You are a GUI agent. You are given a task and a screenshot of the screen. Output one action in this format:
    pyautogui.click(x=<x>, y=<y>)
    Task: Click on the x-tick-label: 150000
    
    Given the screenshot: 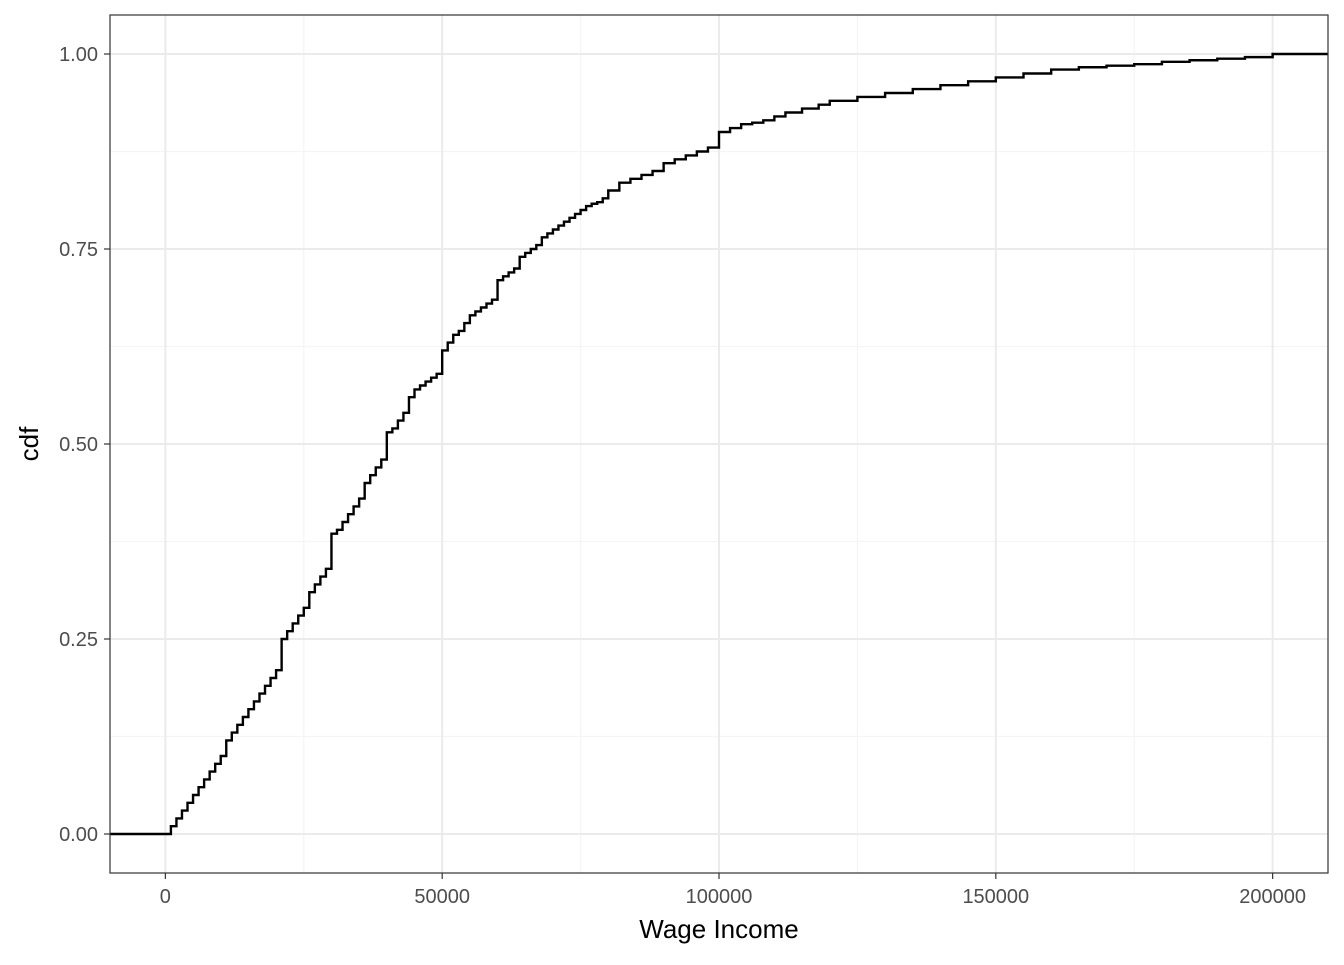 What is the action you would take?
    pyautogui.click(x=995, y=897)
    